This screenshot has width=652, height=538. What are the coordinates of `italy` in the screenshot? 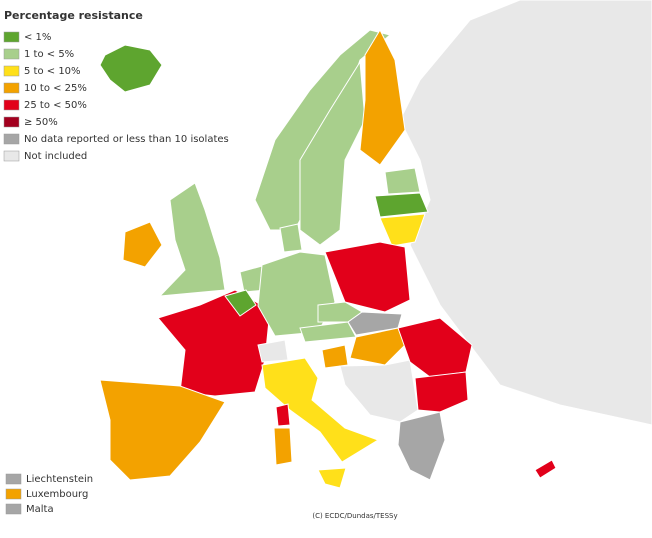 It's located at (320, 410).